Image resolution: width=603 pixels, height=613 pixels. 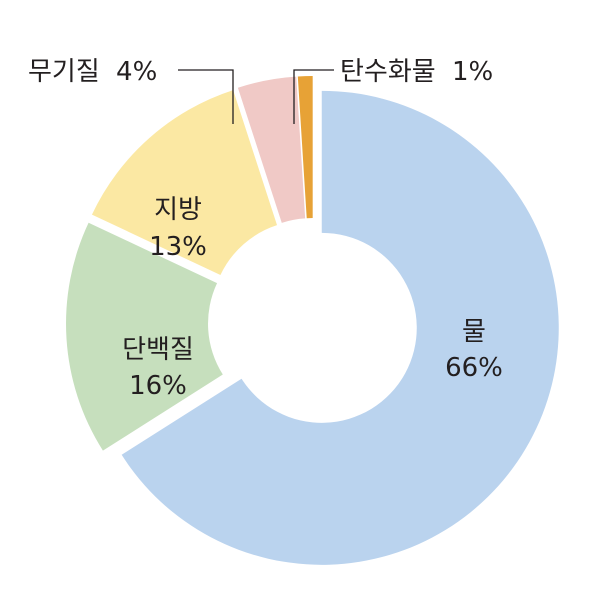 I want to click on slice-carbohydrate, so click(x=305, y=147).